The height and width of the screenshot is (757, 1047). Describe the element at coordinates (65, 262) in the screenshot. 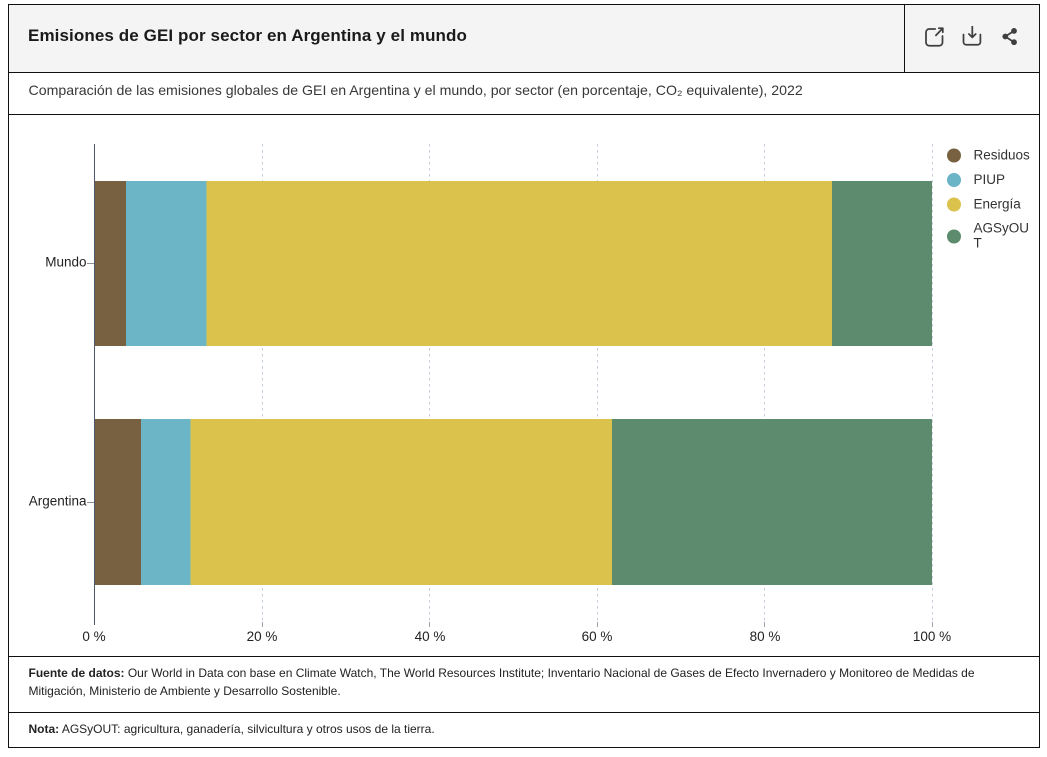

I see `svg-text: Mundo` at that location.